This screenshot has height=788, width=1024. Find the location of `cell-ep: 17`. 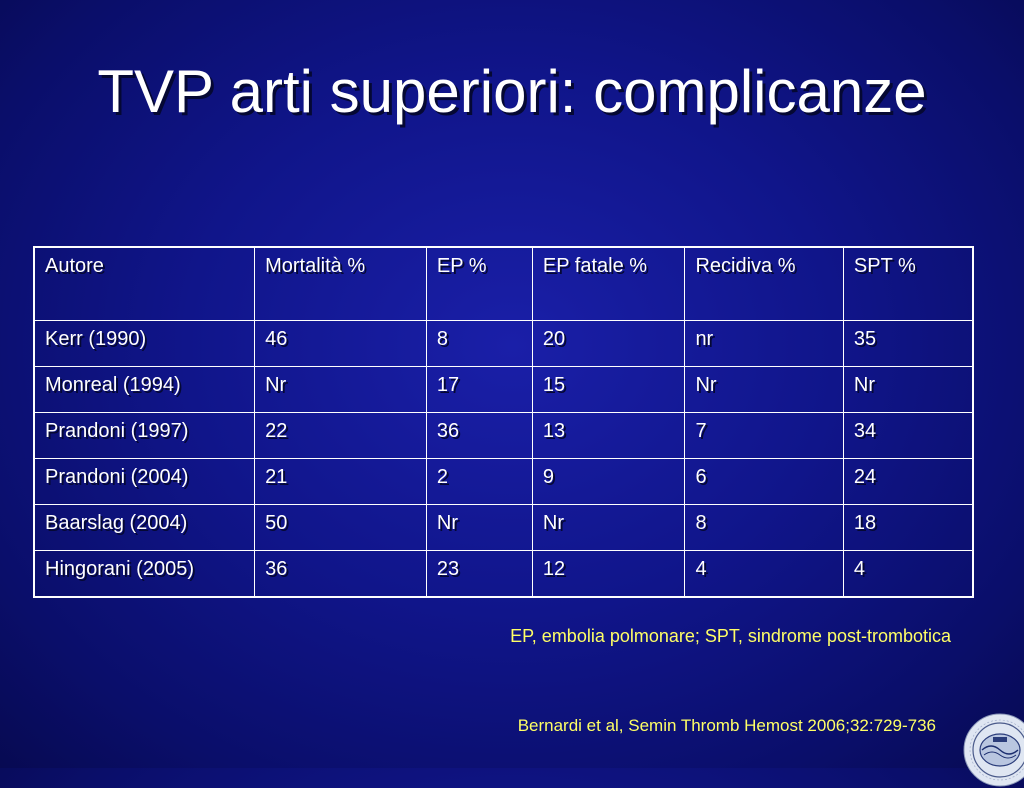

cell-ep: 17 is located at coordinates (479, 389).